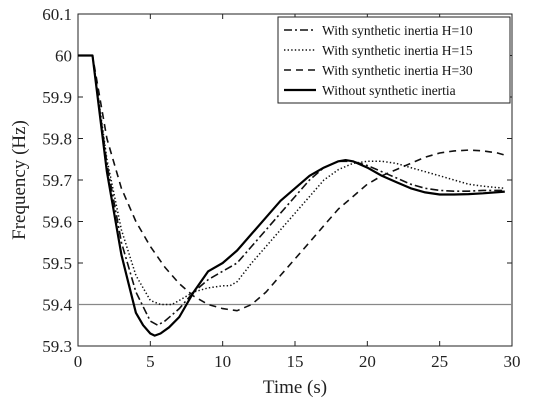 The image size is (556, 400). What do you see at coordinates (57, 97) in the screenshot?
I see `y-tick-label: 59.9` at bounding box center [57, 97].